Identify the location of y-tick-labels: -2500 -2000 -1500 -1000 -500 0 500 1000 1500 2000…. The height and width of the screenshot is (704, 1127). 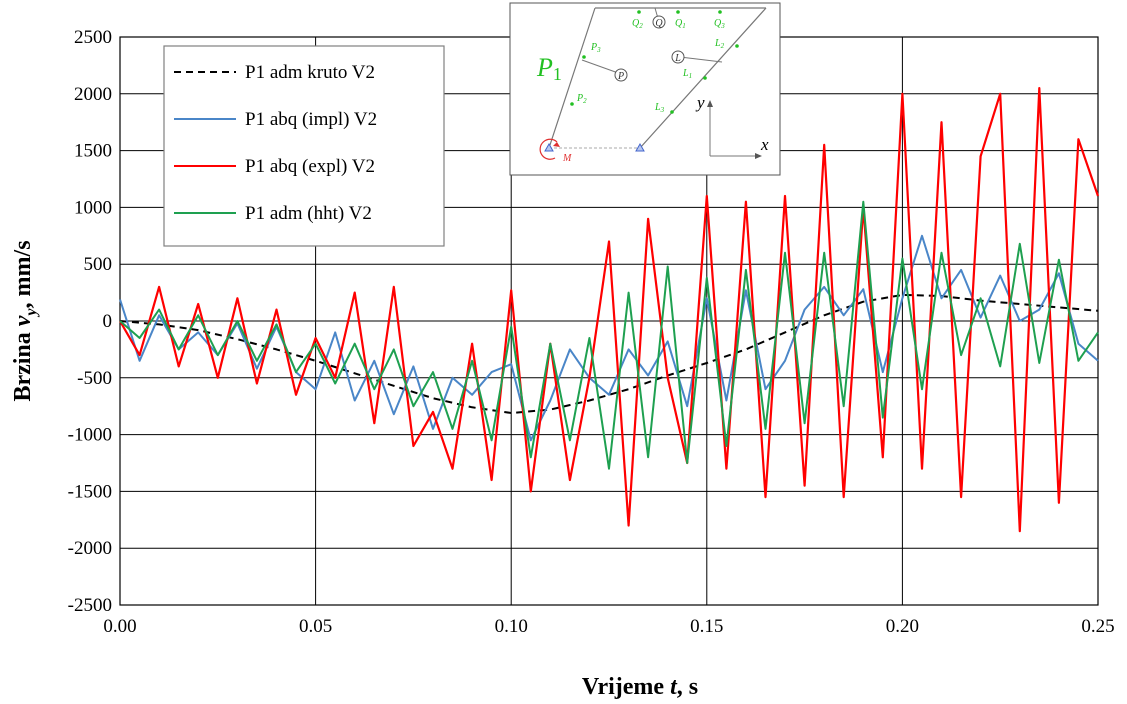
(90, 321).